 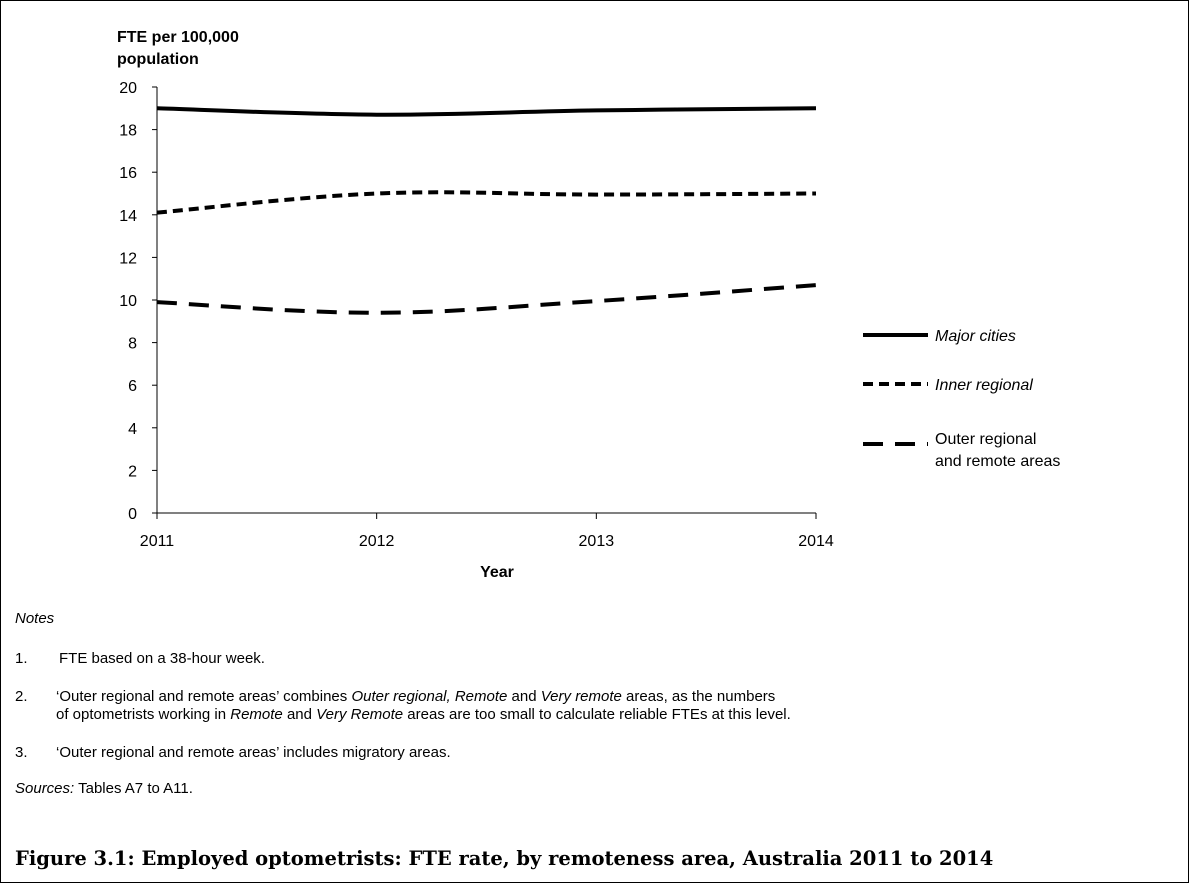 I want to click on y-tick-label: 0, so click(x=132, y=514).